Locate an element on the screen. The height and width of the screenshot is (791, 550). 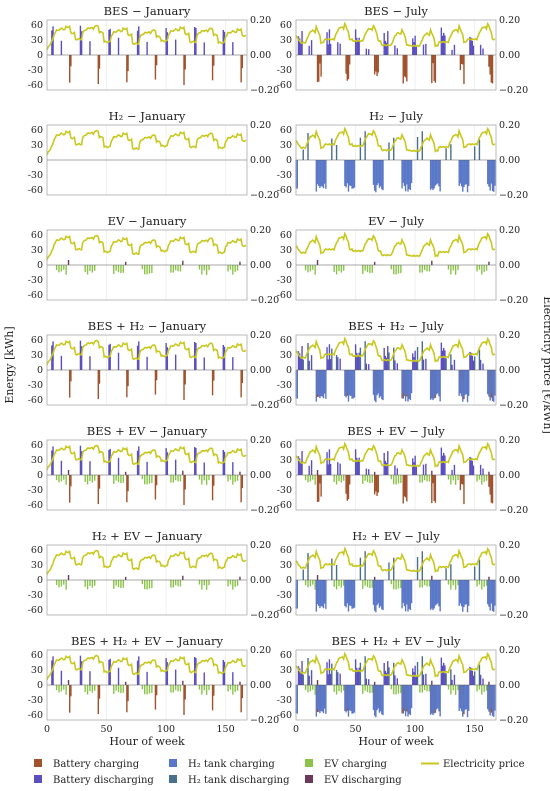
legend-label: Battery discharging is located at coordinates (103, 780).